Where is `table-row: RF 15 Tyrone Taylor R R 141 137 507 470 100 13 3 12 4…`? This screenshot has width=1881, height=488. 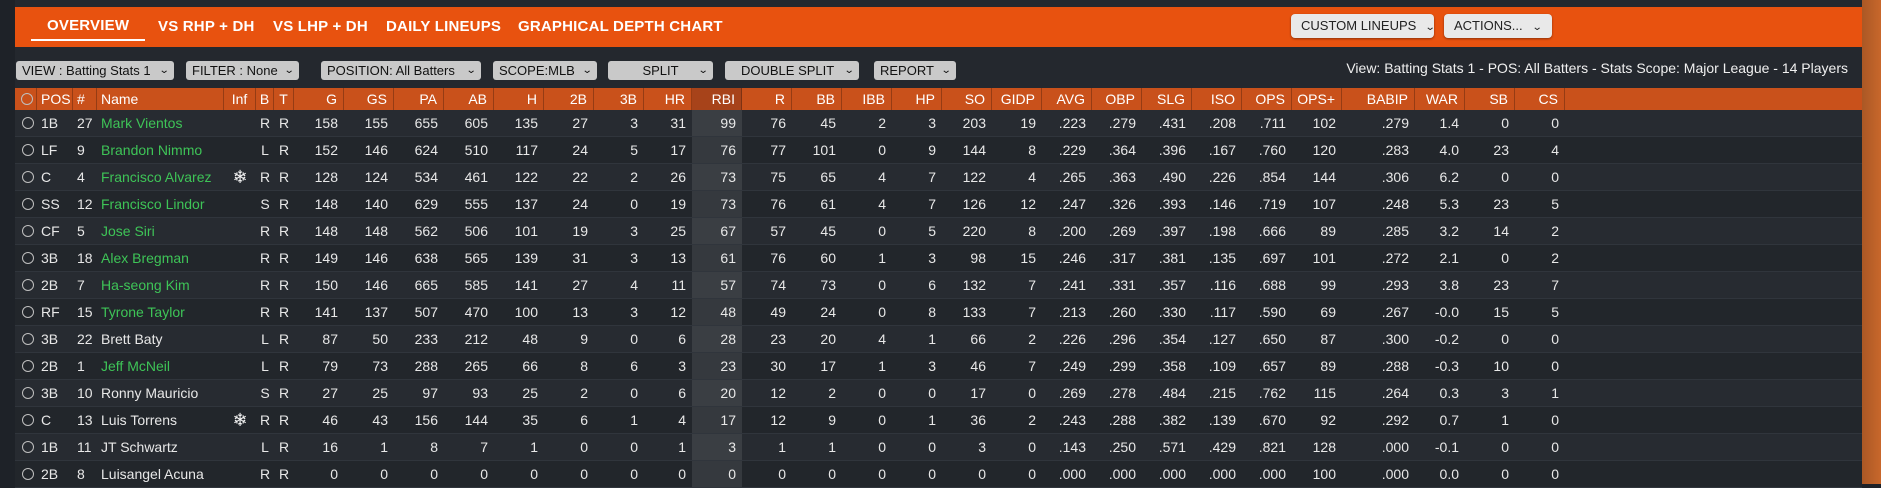 table-row: RF 15 Tyrone Taylor R R 141 137 507 470 100 13 3 12 4… is located at coordinates (938, 312).